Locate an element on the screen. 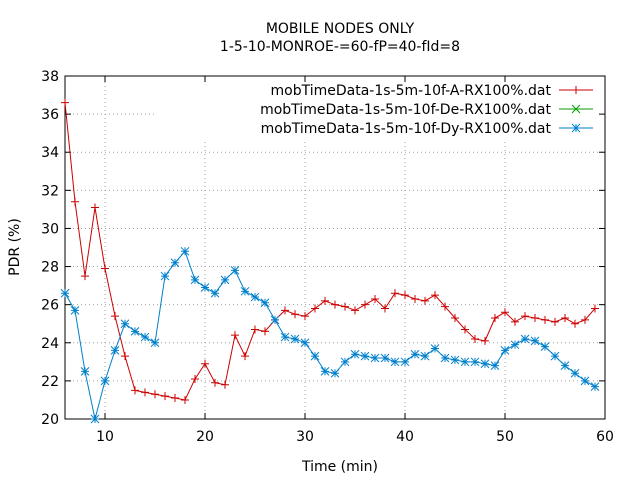 The height and width of the screenshot is (480, 640). y-tick-label: 22 is located at coordinates (50, 382).